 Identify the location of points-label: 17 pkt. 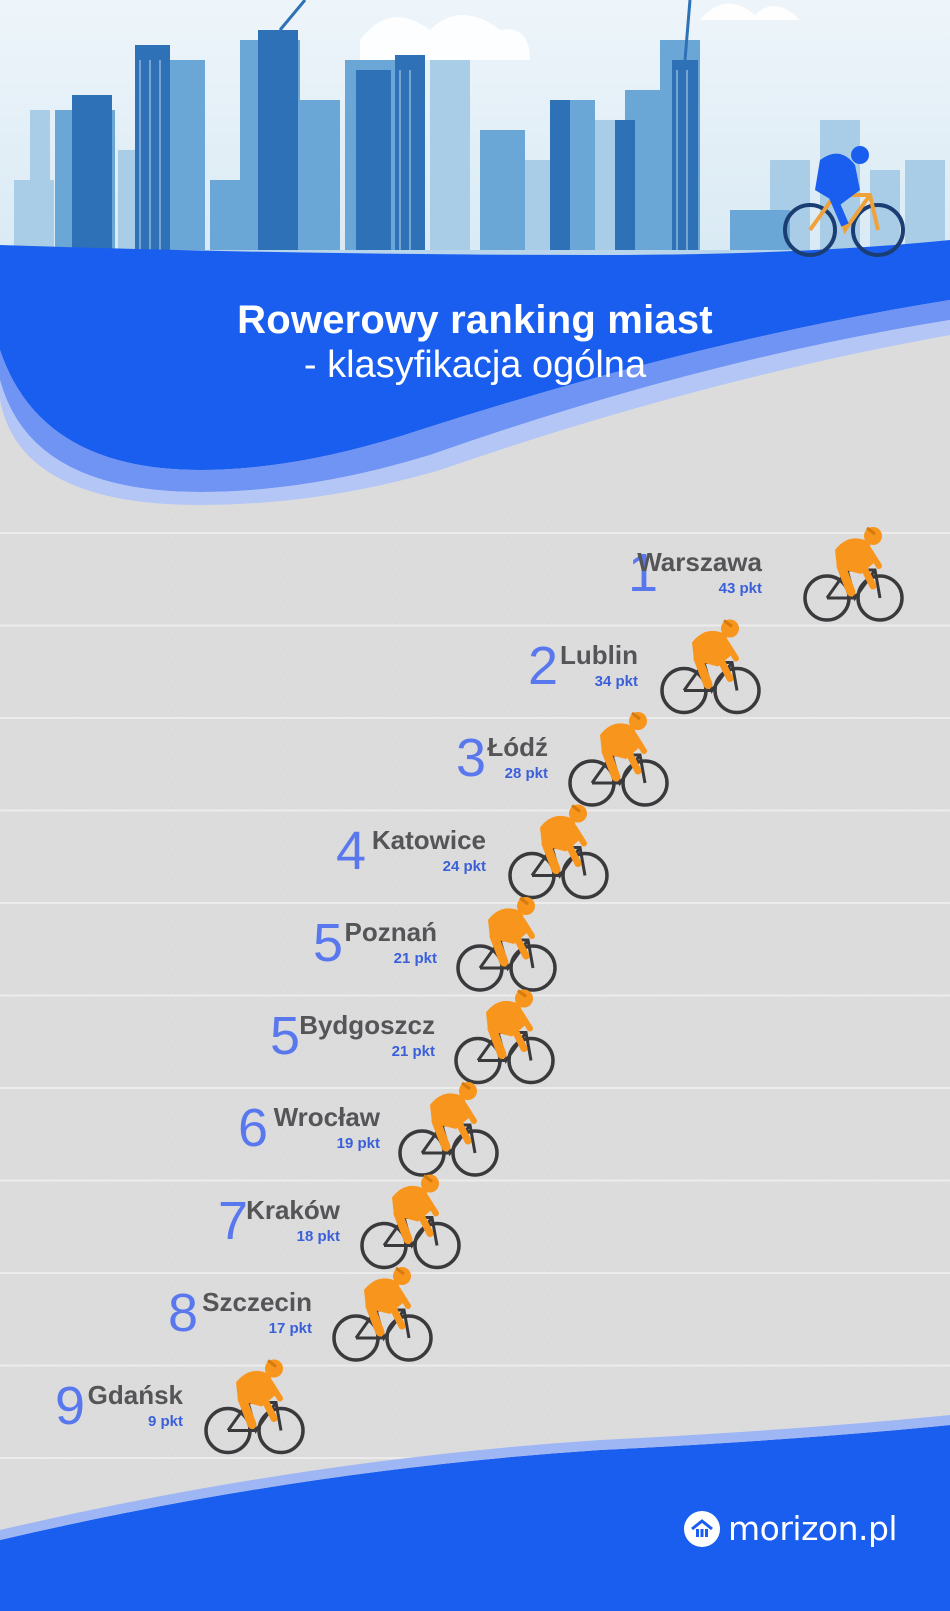
(290, 1328).